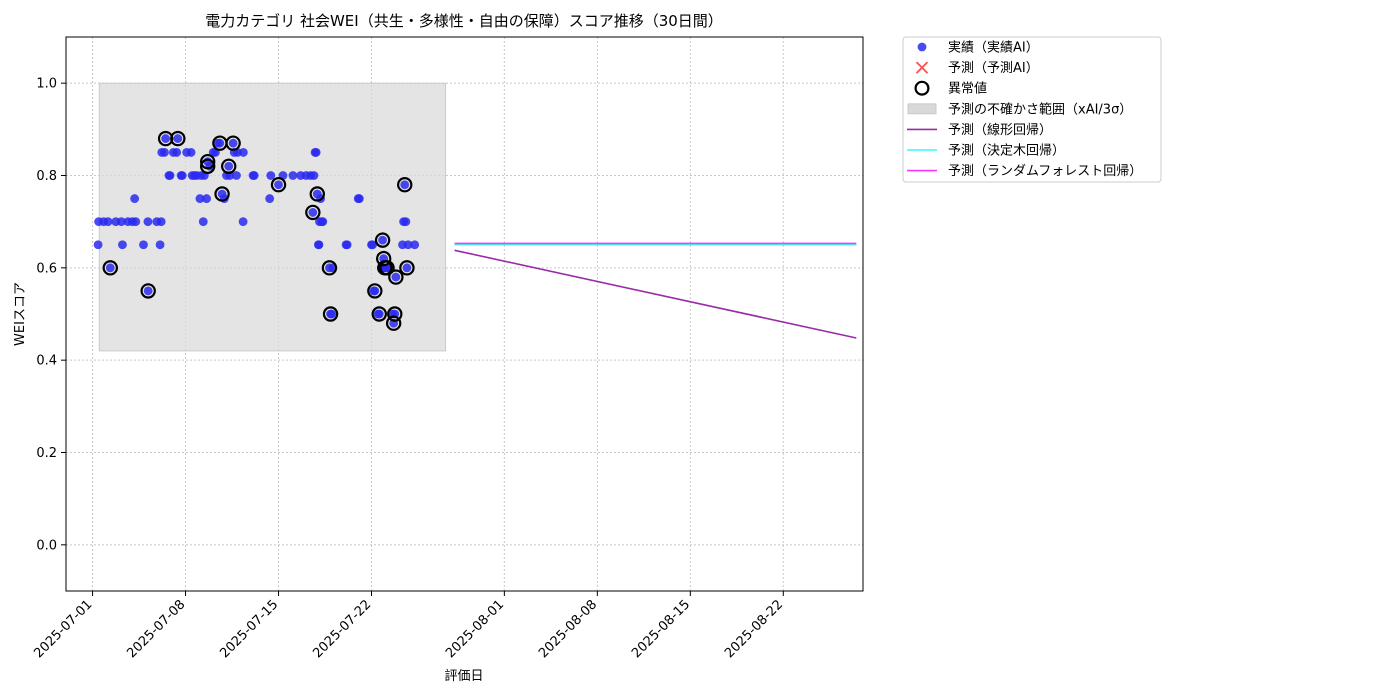  Describe the element at coordinates (922, 67) in the screenshot. I see `legend-cross-marker` at that location.